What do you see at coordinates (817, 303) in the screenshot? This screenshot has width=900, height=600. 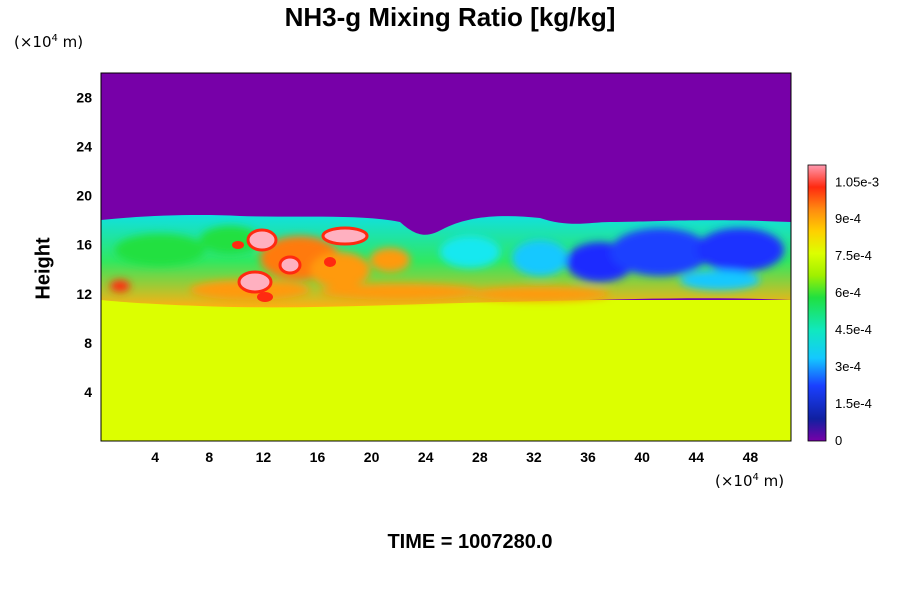 I see `colorbar` at bounding box center [817, 303].